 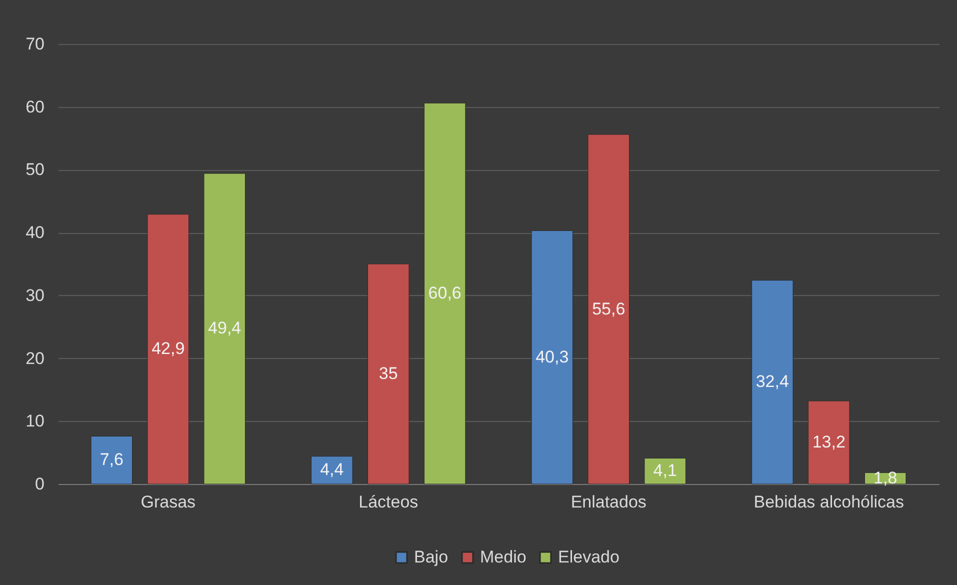 What do you see at coordinates (35, 232) in the screenshot?
I see `y-tick-label: 40` at bounding box center [35, 232].